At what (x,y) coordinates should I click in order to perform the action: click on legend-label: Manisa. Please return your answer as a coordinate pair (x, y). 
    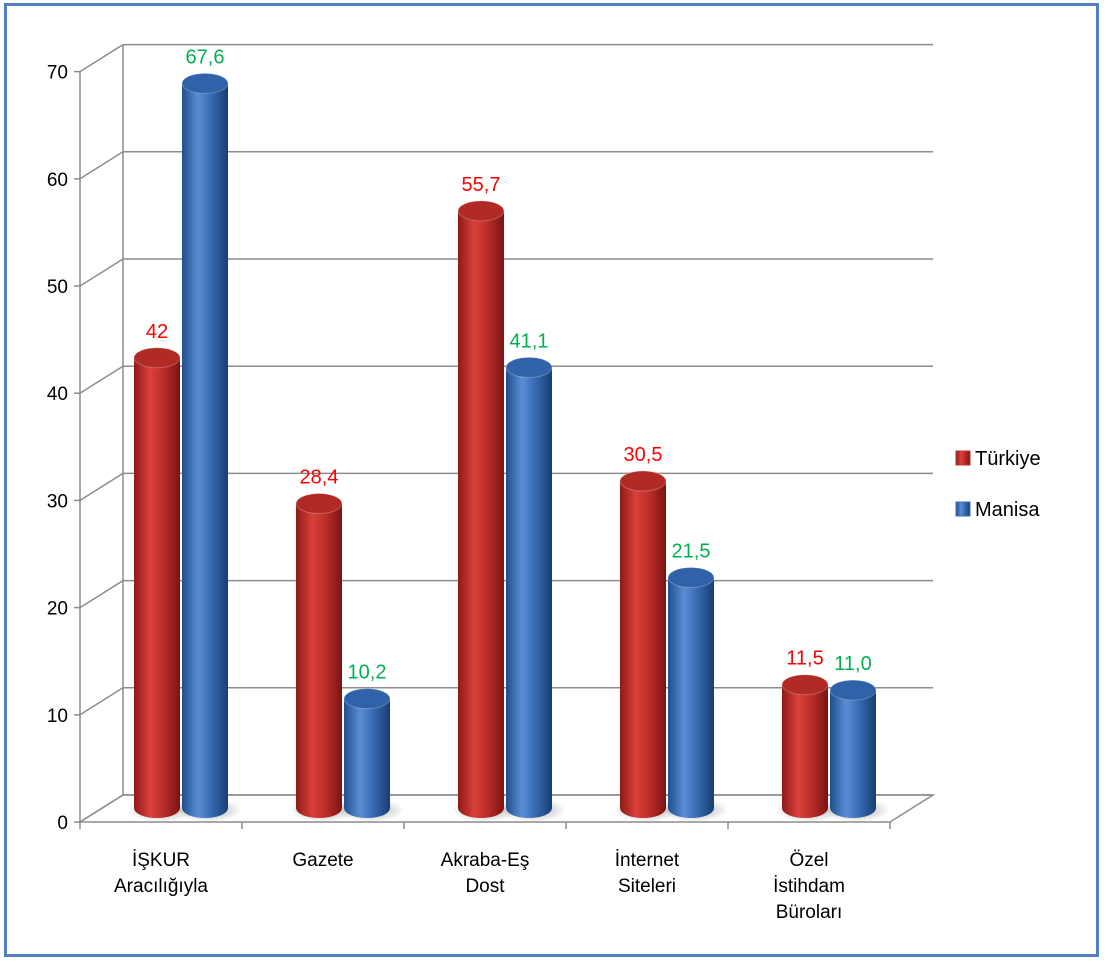
    Looking at the image, I should click on (1007, 510).